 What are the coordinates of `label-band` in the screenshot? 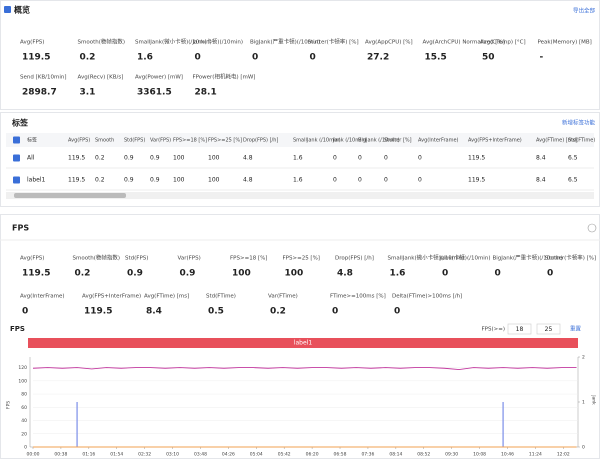 It's located at (303, 343).